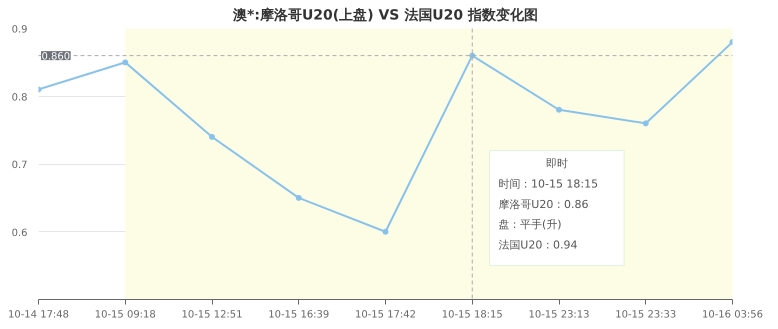  What do you see at coordinates (543, 204) in the screenshot?
I see `annotation: 摩洛哥U20 : 0.86` at bounding box center [543, 204].